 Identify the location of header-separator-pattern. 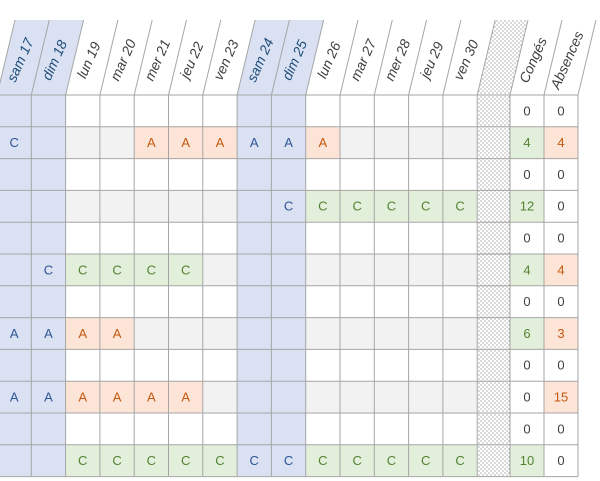
(502, 57).